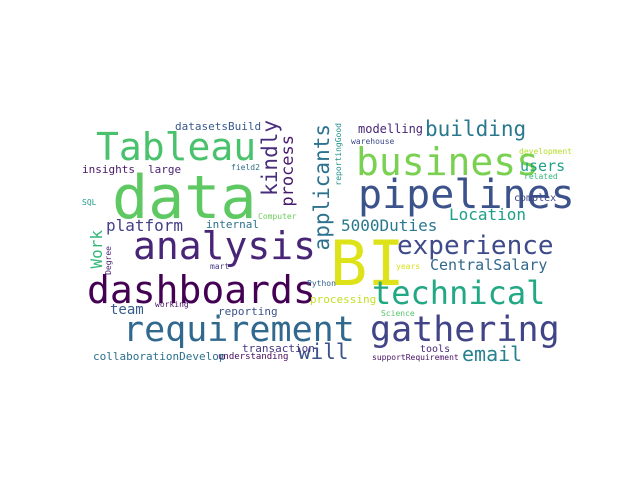  I want to click on word-understanding: understanding, so click(253, 357).